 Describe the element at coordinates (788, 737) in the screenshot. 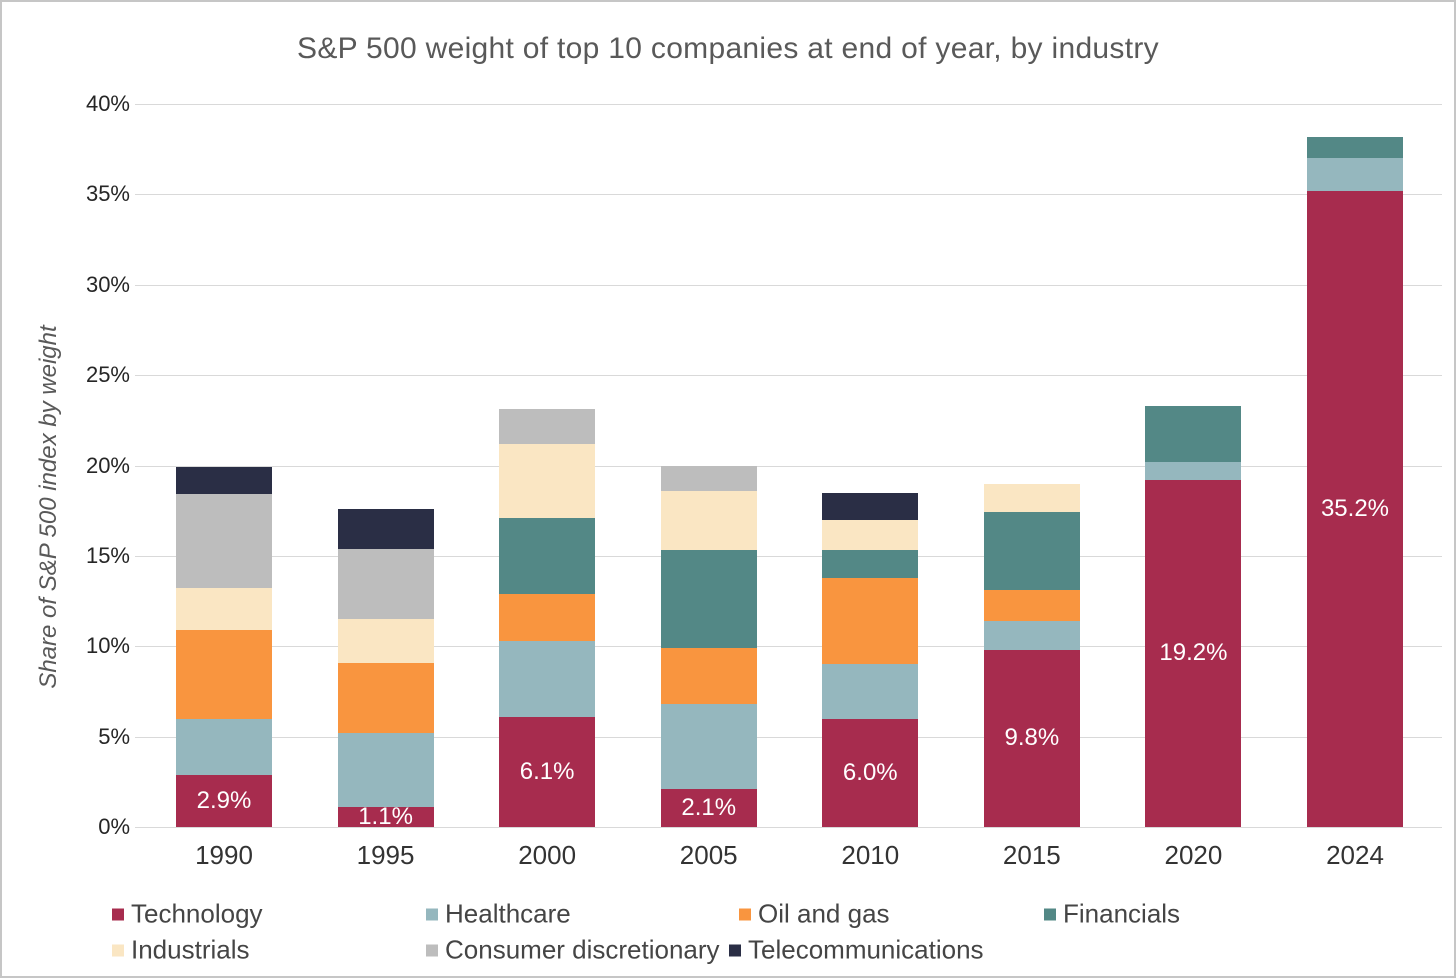

I see `gridline-5pct` at that location.